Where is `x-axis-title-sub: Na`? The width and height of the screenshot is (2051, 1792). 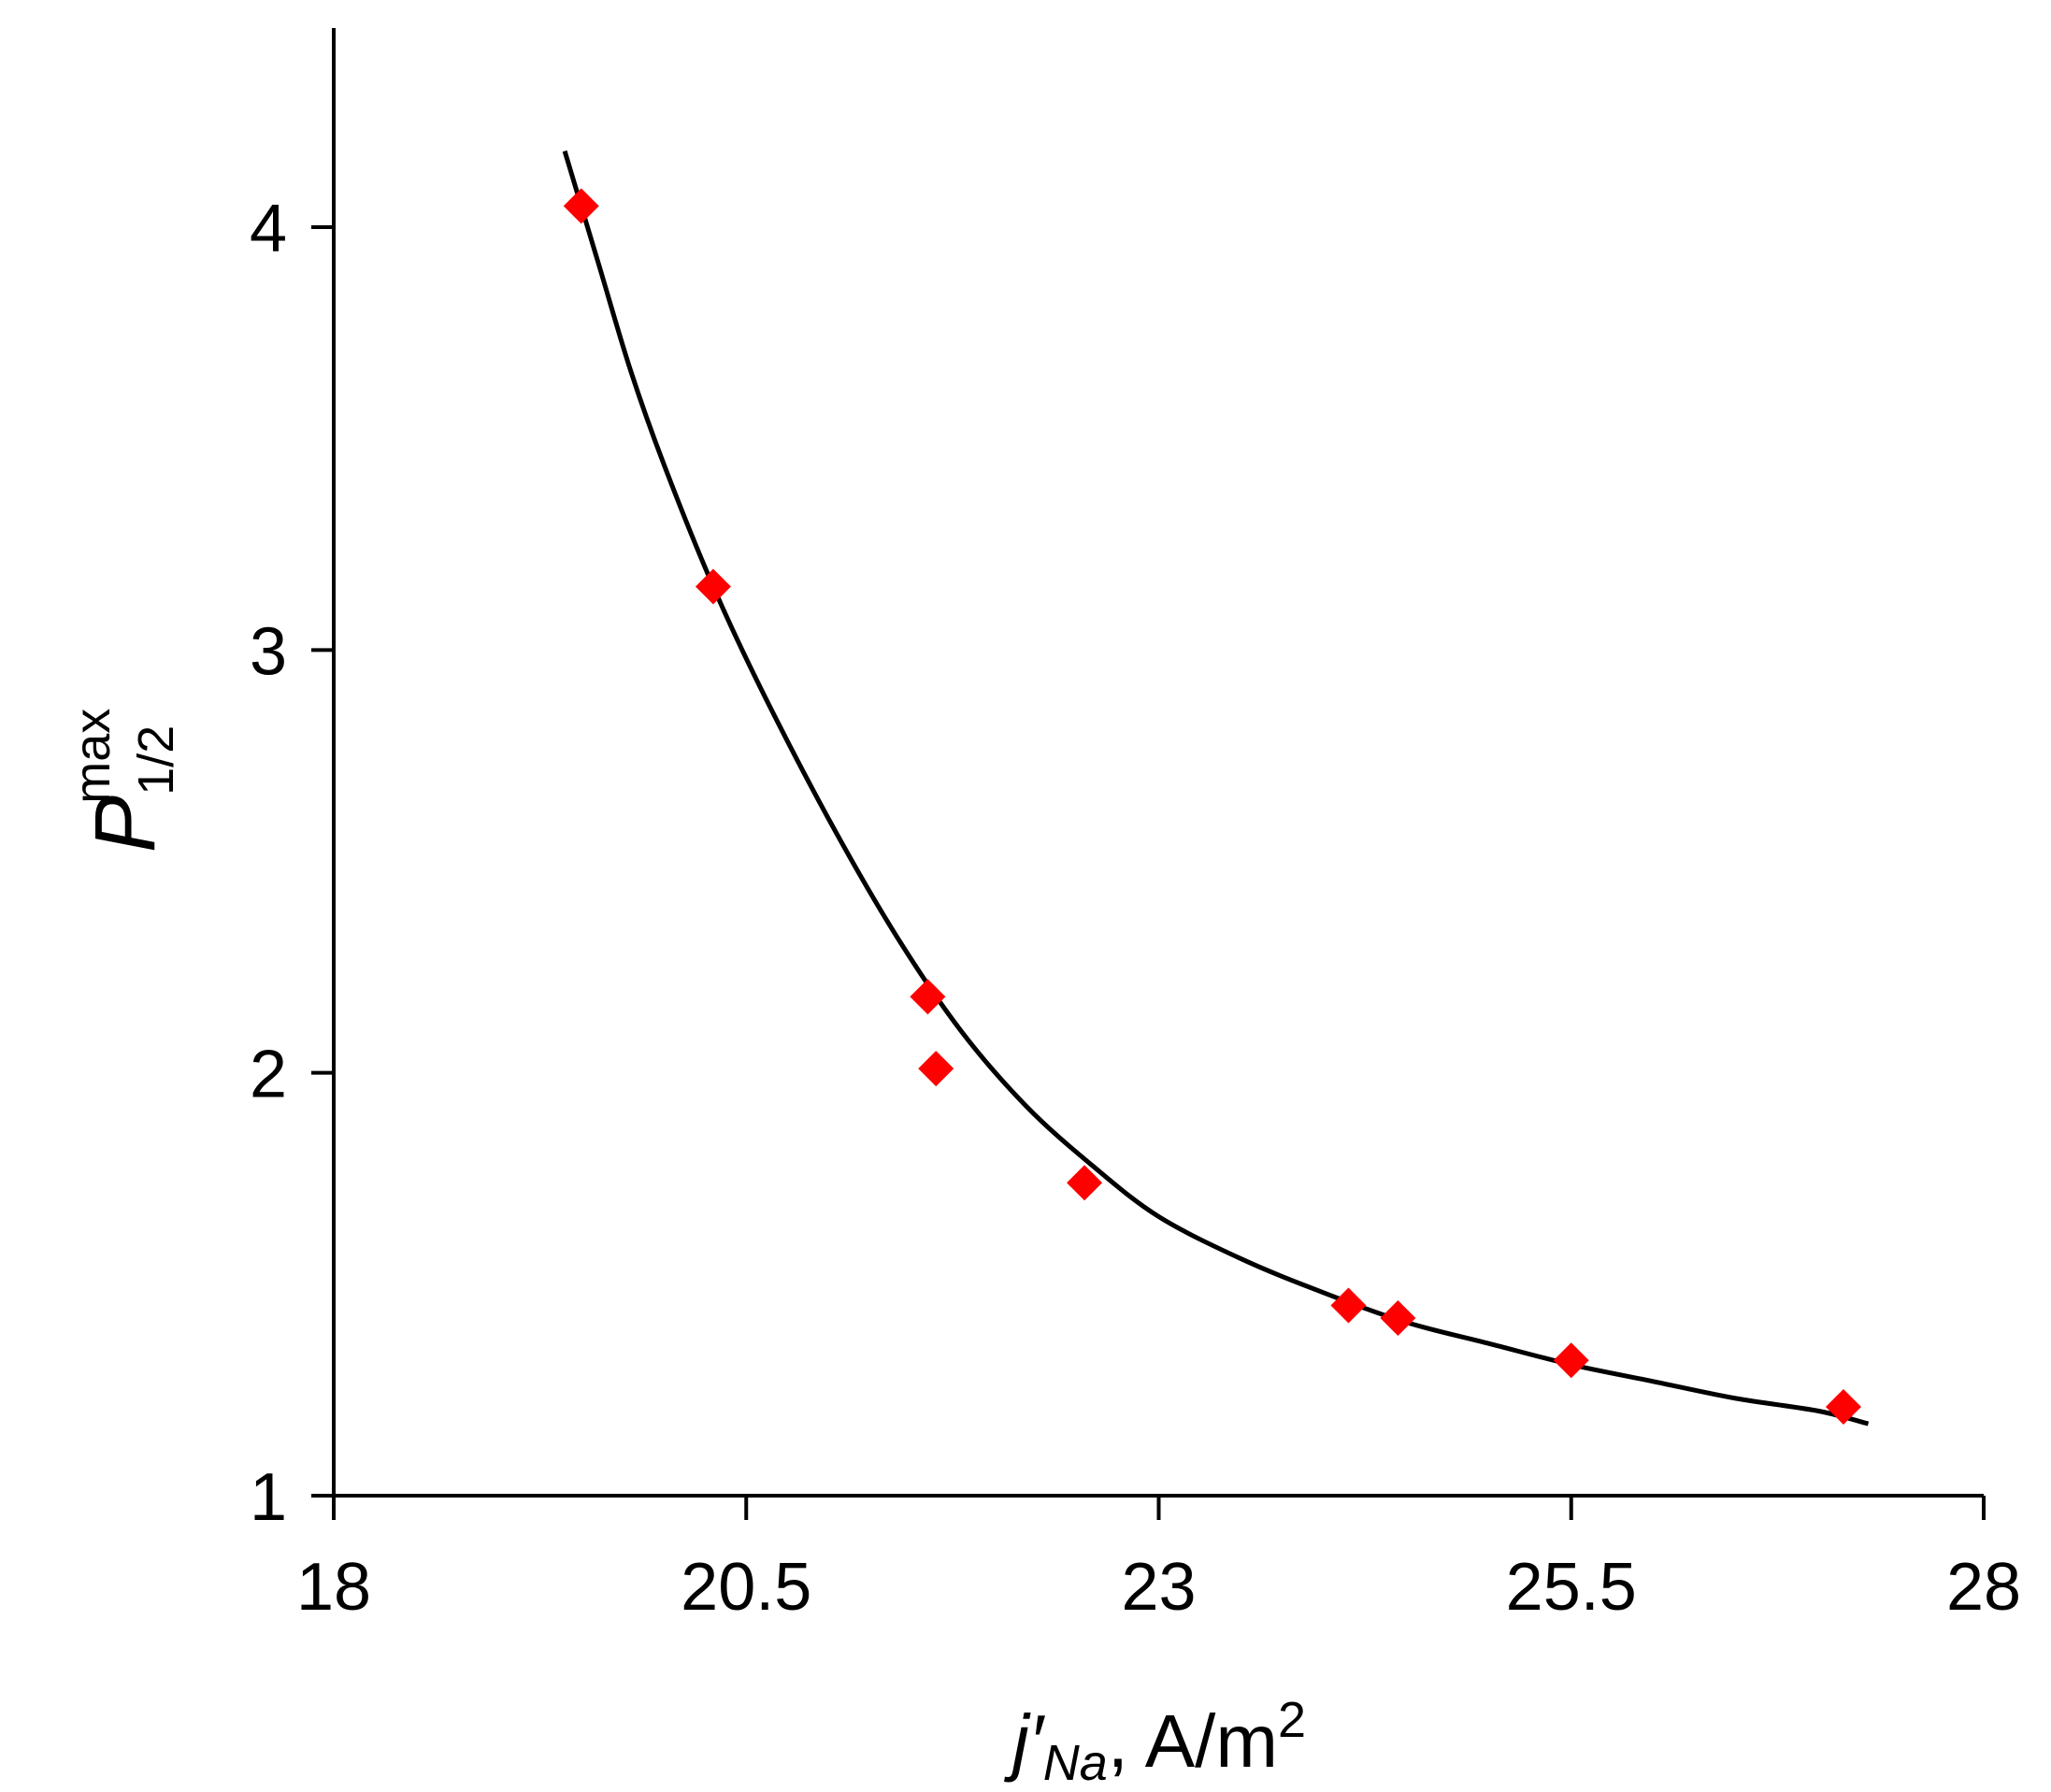 x-axis-title-sub: Na is located at coordinates (1075, 1763).